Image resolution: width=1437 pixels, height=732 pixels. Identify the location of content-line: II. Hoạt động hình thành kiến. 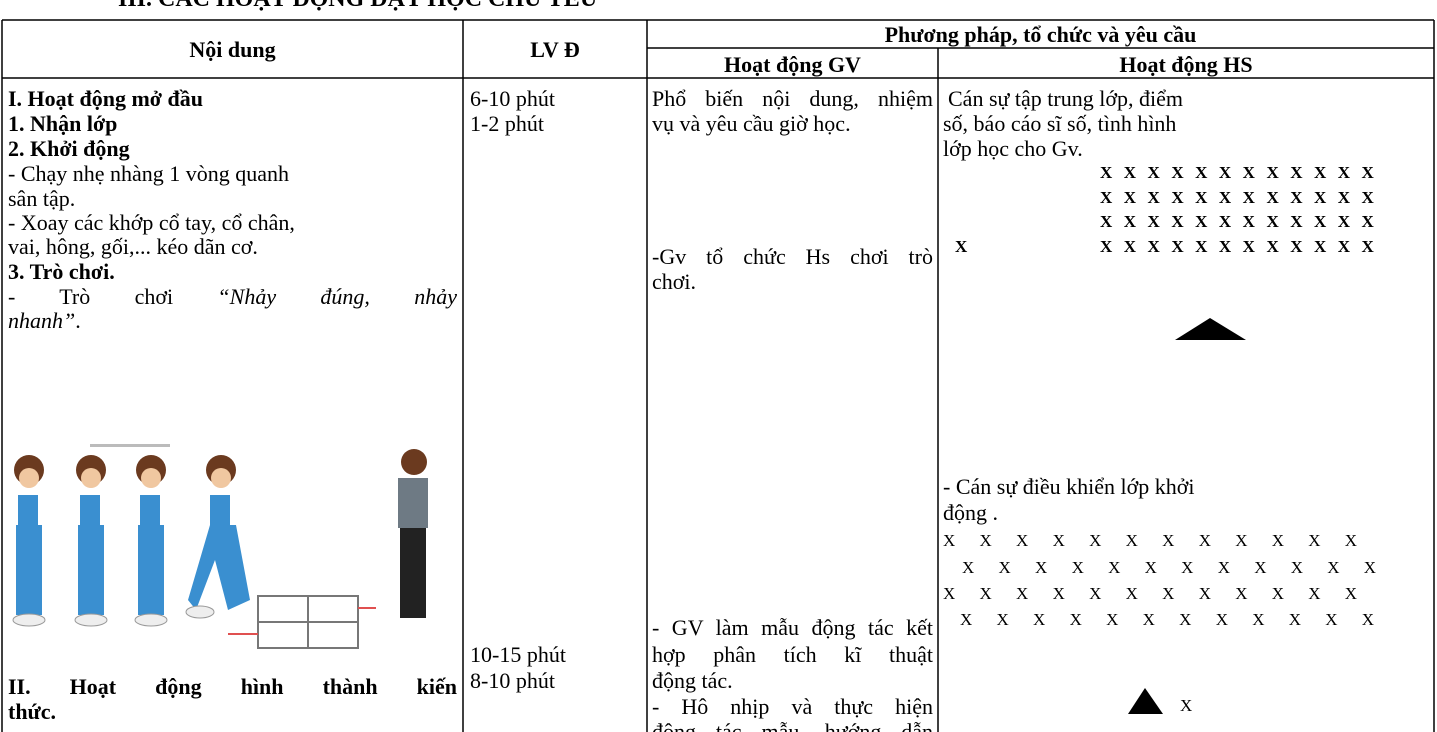
(232, 686).